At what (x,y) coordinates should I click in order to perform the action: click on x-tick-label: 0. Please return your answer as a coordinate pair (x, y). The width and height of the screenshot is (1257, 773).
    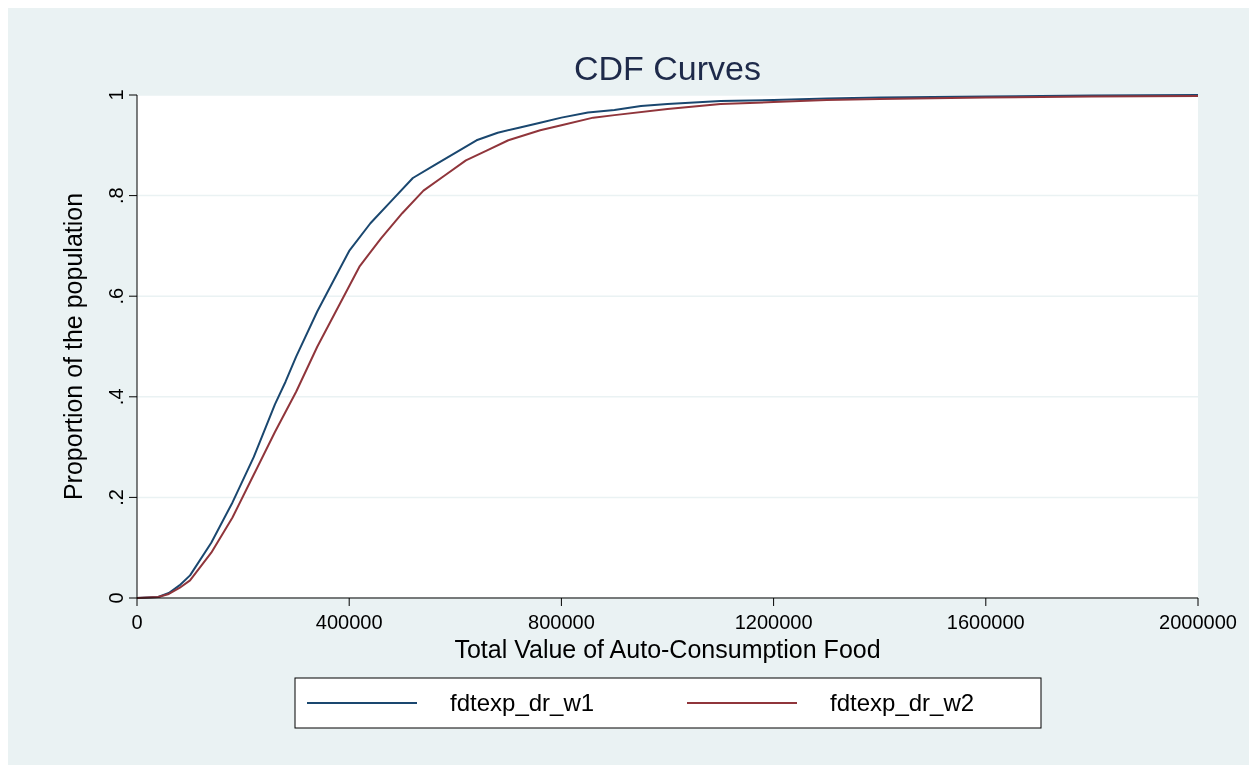
    Looking at the image, I should click on (137, 622).